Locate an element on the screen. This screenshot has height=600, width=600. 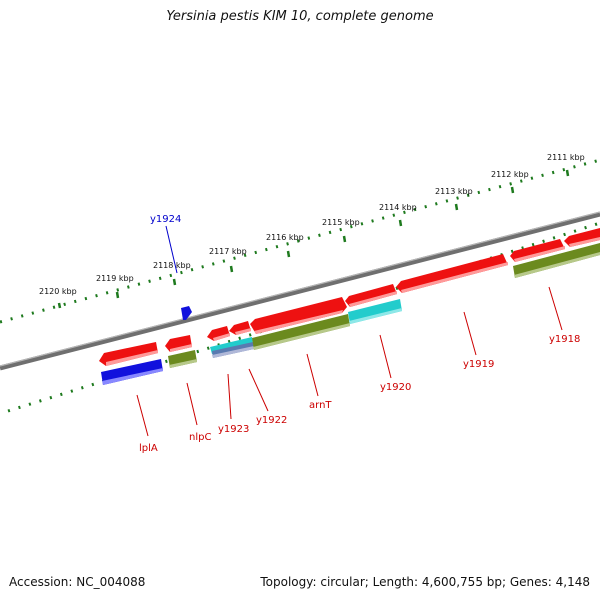
gene-y1919-forward is located at coordinates (452, 273).